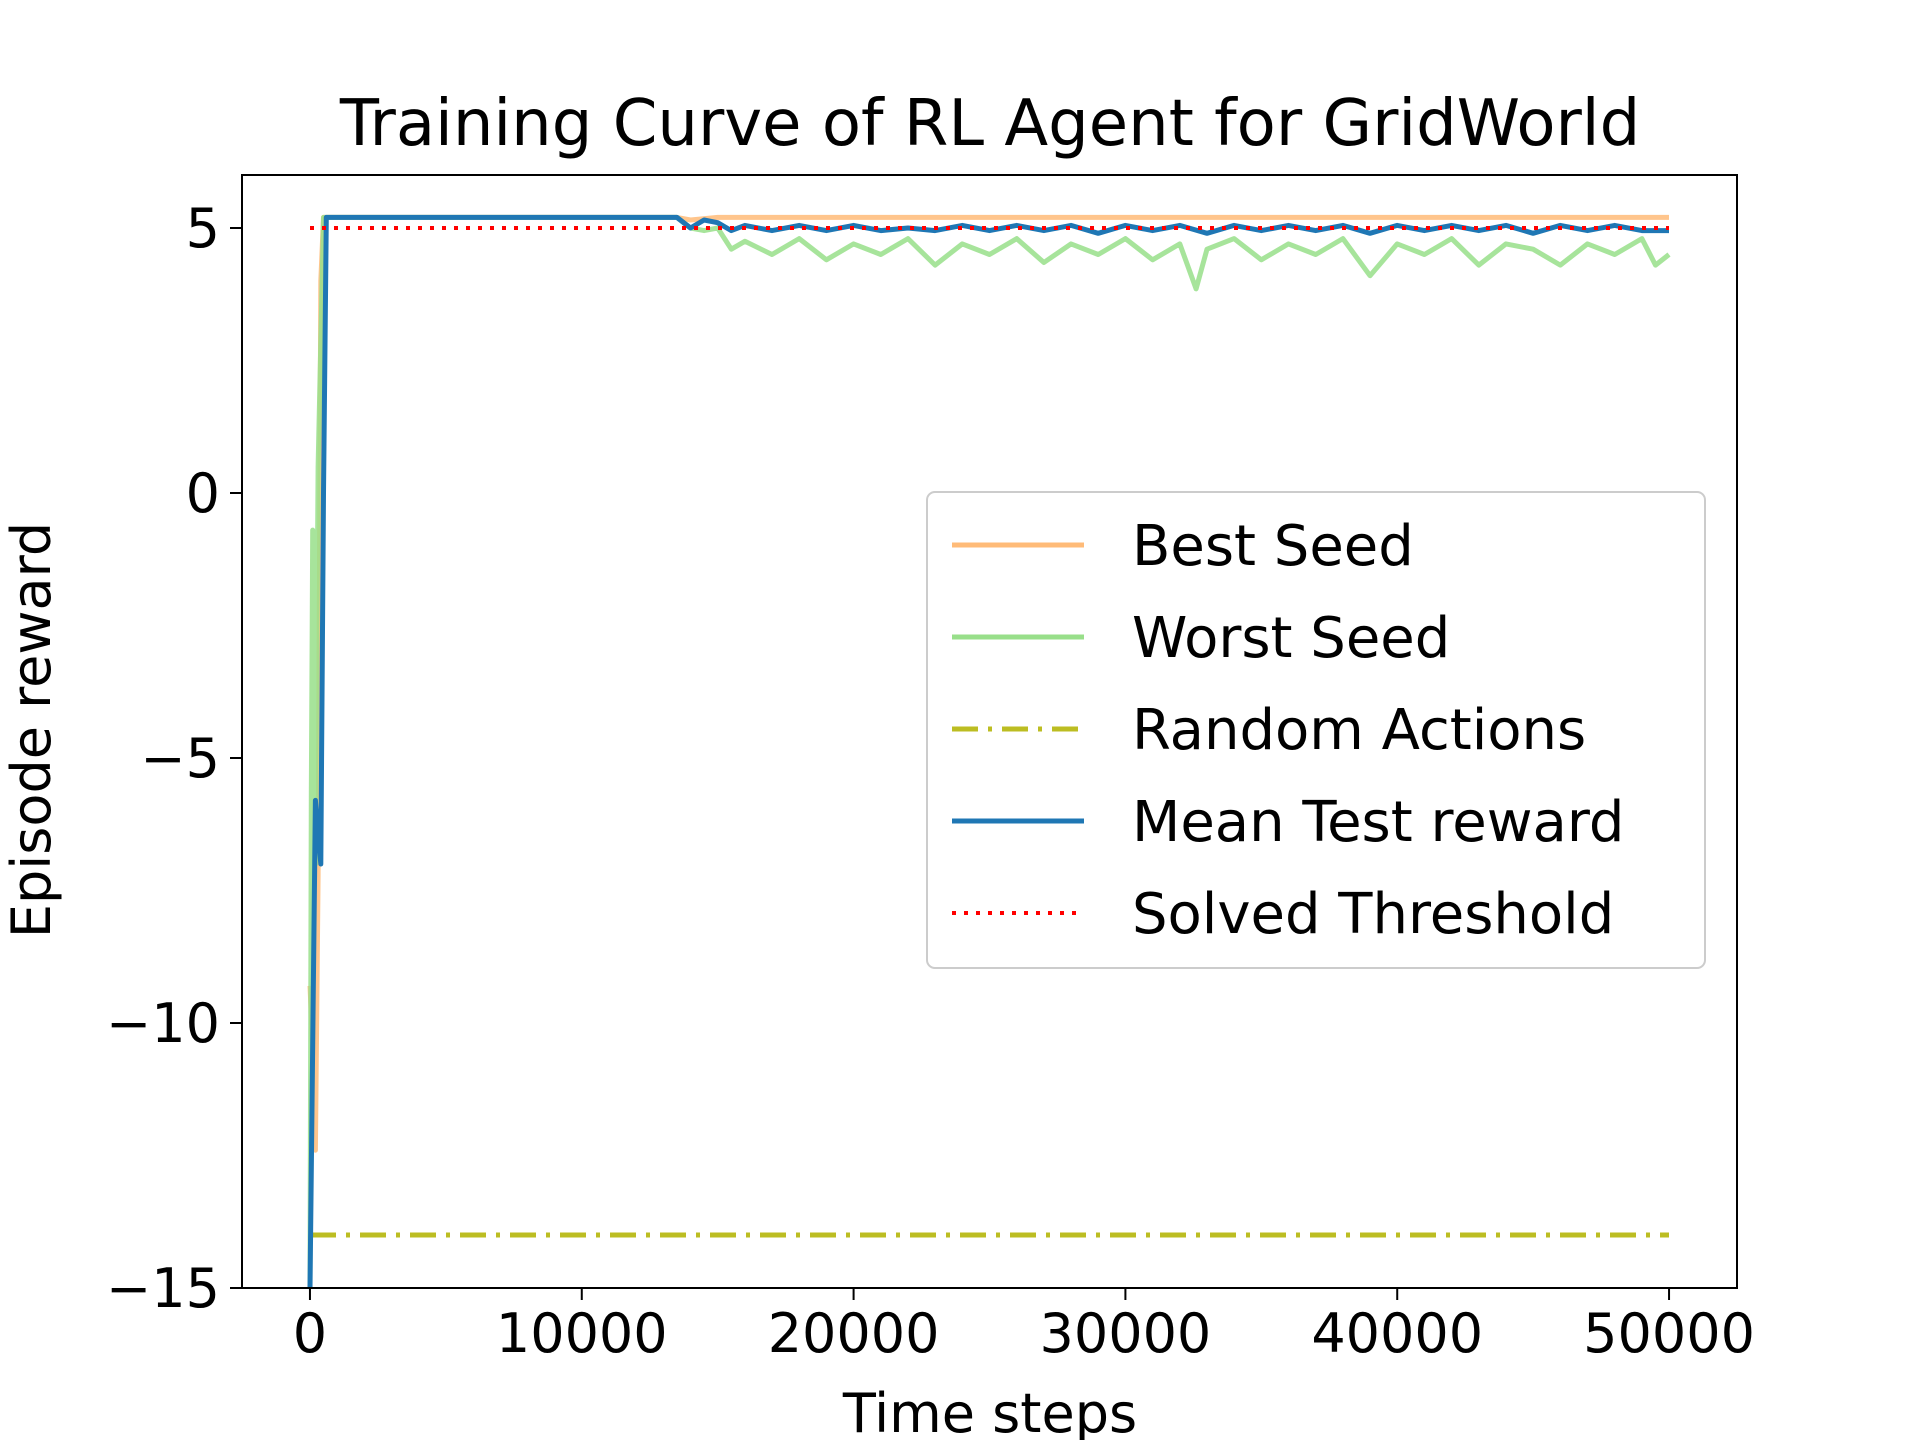 This screenshot has height=1440, width=1920. I want to click on y-tick-label: −10, so click(163, 1023).